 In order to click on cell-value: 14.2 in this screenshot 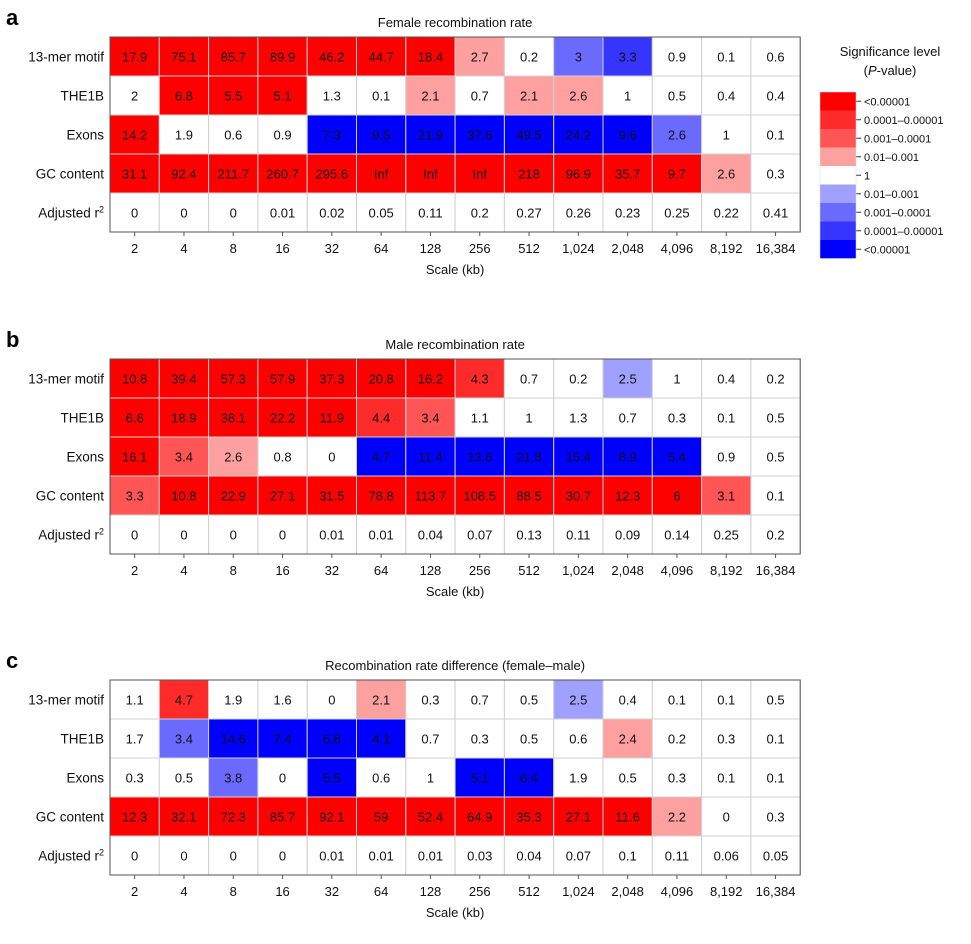, I will do `click(134, 135)`.